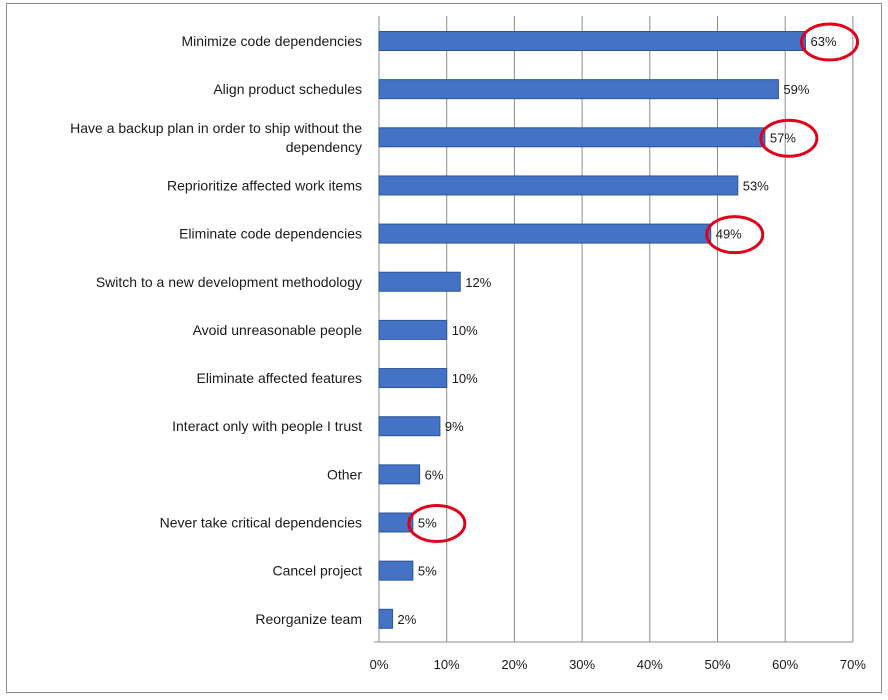 This screenshot has height=700, width=888. I want to click on category-label: Avoid unreasonable people, so click(278, 330).